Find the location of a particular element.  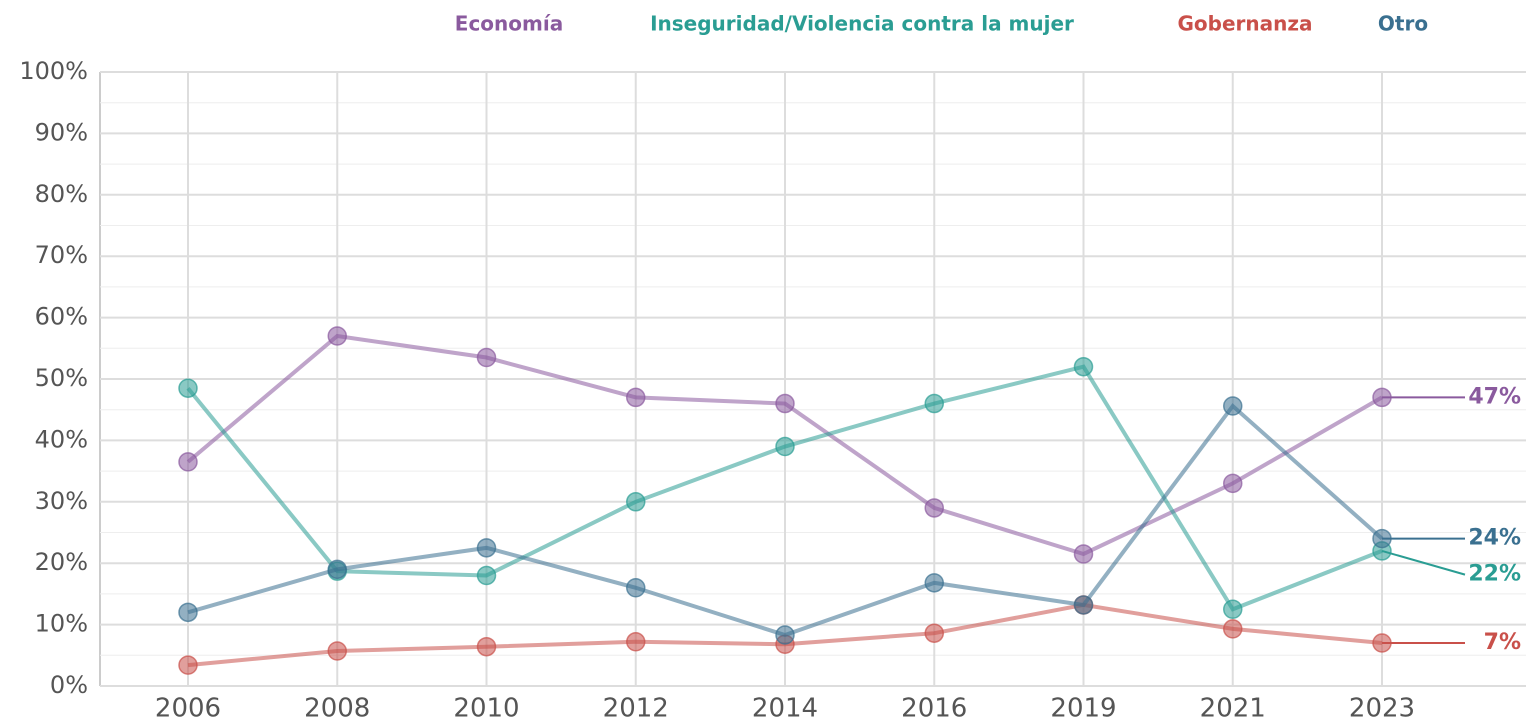

x-tick-label: 2010 is located at coordinates (486, 709).